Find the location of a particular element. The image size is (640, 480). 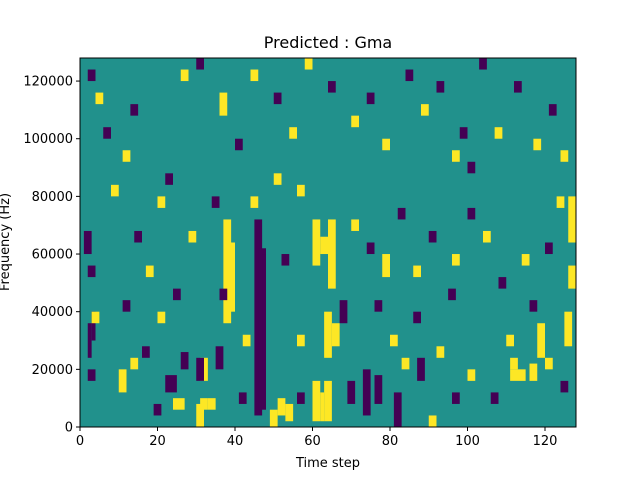

y-tick-label: 120000 is located at coordinates (48, 82).